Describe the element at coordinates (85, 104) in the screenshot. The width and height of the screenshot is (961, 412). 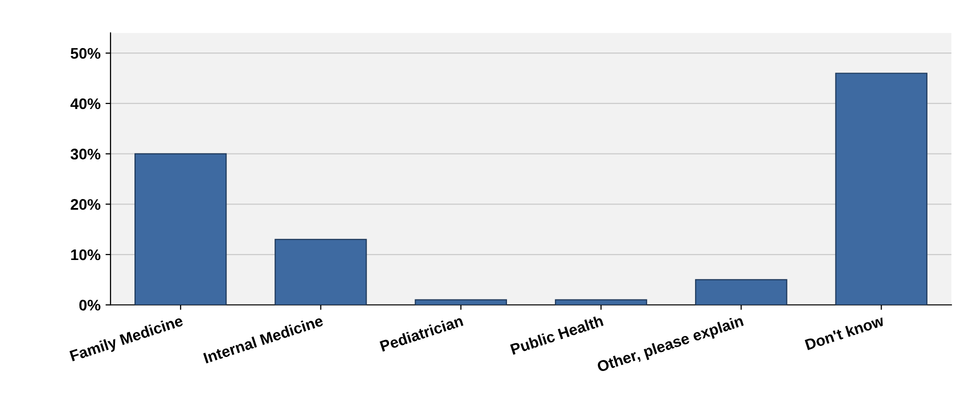
I see `y-tick-label: 40%` at that location.